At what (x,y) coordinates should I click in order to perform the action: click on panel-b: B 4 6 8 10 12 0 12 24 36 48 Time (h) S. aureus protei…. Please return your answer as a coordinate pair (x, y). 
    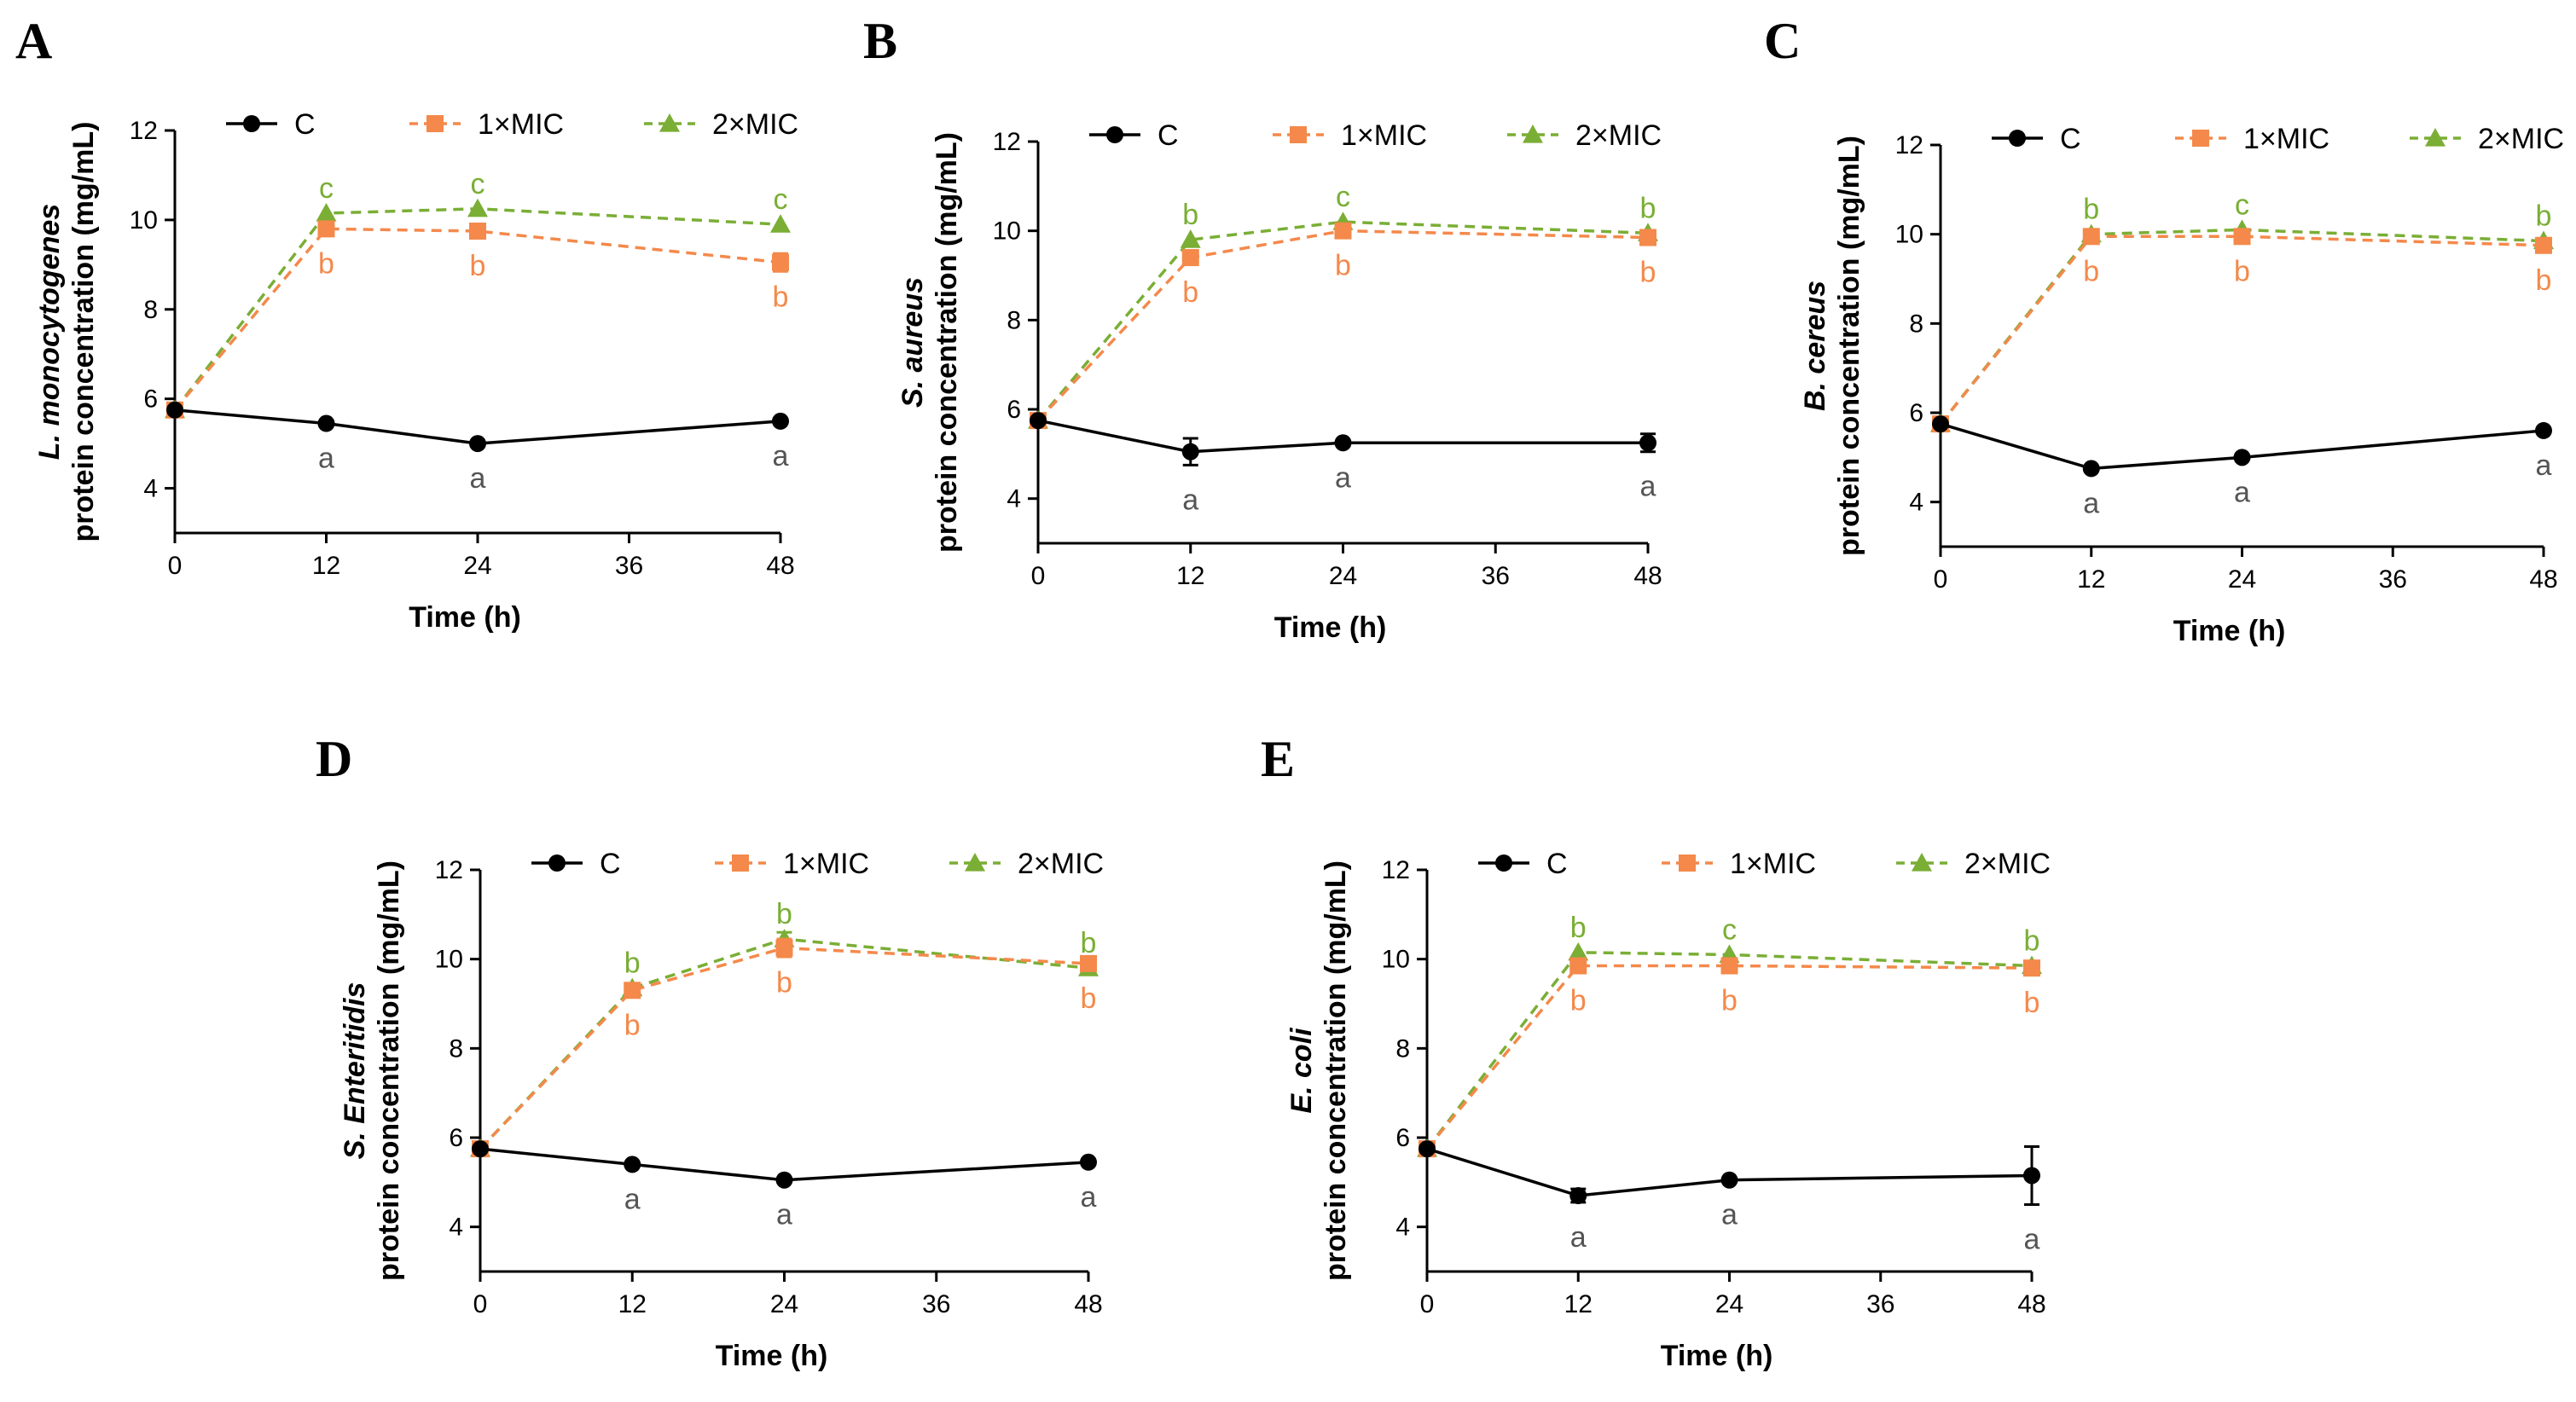
    Looking at the image, I should click on (1262, 328).